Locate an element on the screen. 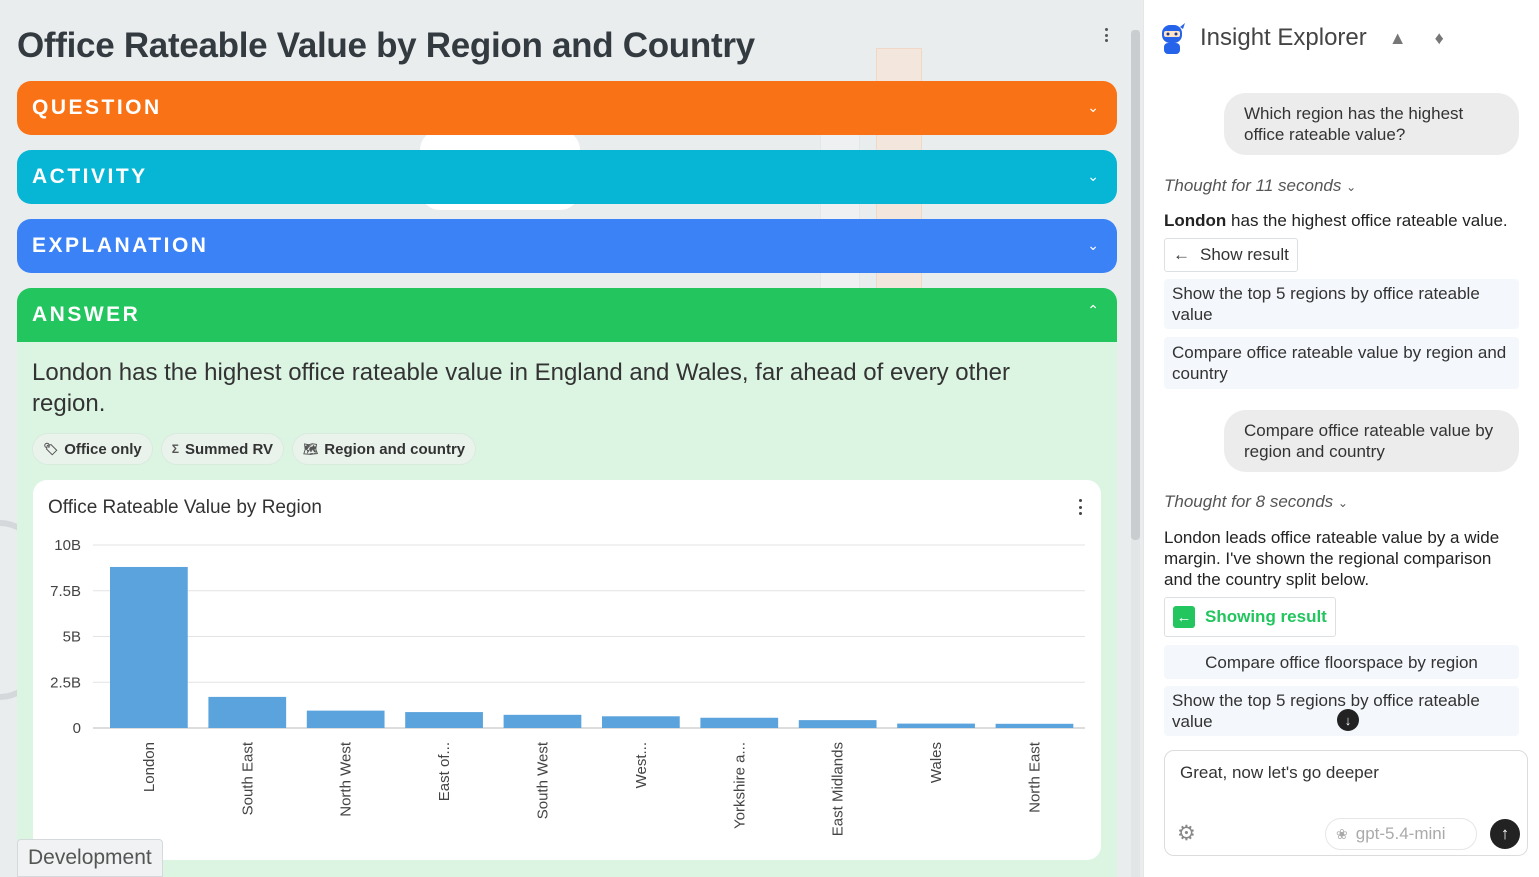 Image resolution: width=1539 pixels, height=877 pixels. x-tick-label: North East is located at coordinates (1034, 777).